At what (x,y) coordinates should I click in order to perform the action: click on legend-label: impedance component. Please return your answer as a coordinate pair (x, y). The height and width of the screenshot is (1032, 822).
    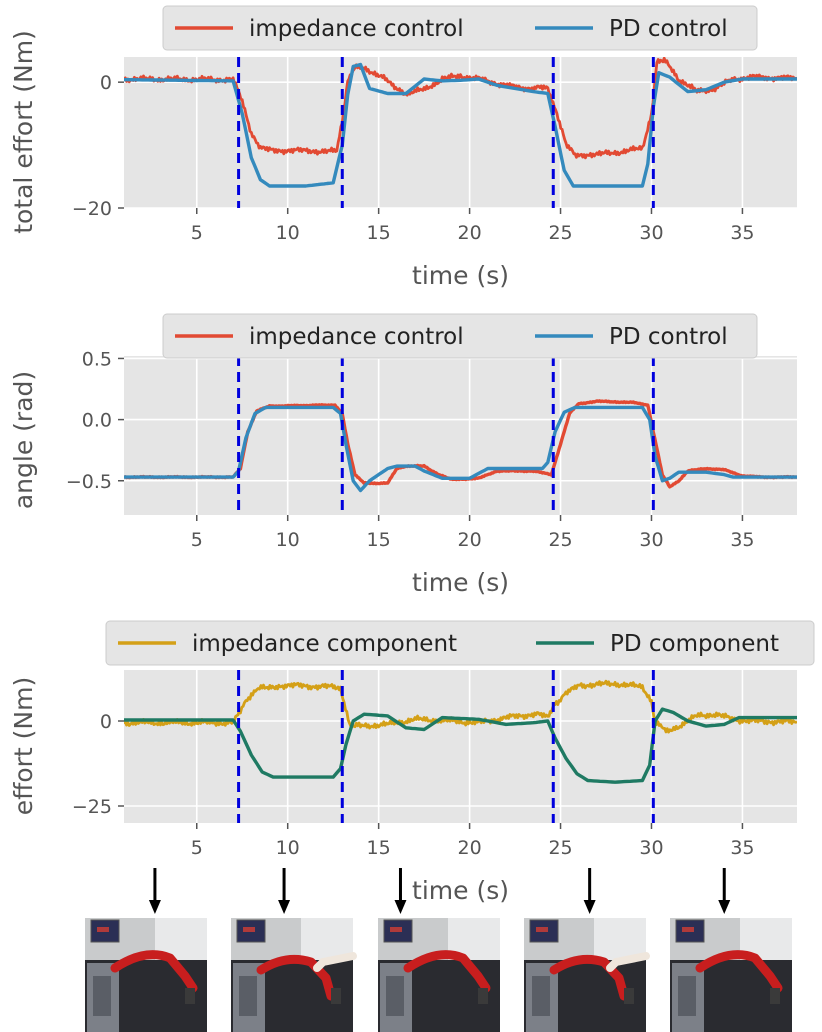
    Looking at the image, I should click on (324, 644).